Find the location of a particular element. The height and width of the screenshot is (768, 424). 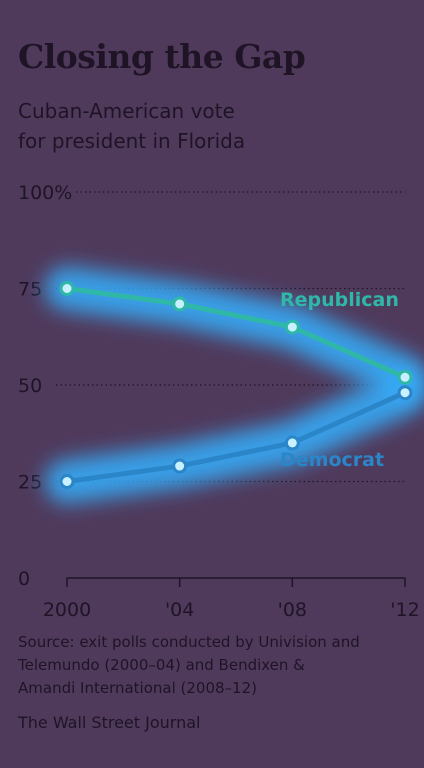

series-label: Democrat is located at coordinates (332, 460).